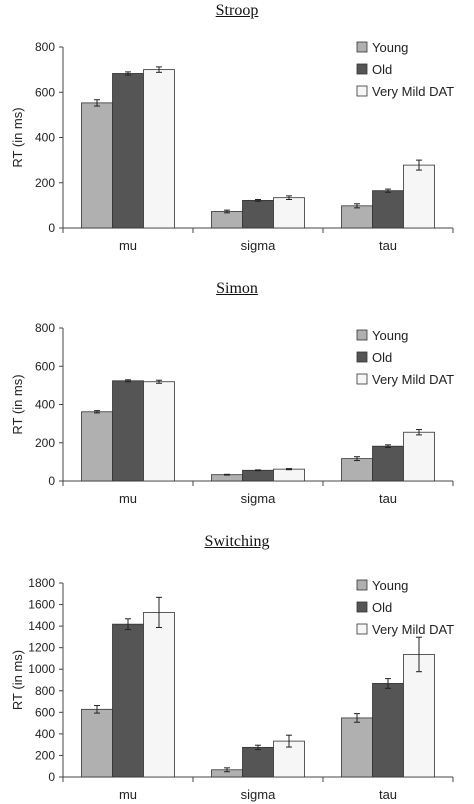 The height and width of the screenshot is (804, 474). Describe the element at coordinates (41, 648) in the screenshot. I see `y-tick-label: 1200` at that location.